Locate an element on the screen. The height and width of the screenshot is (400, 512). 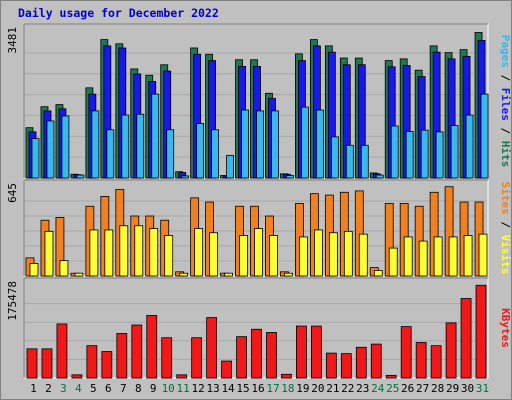
x-tick-label: 14 is located at coordinates (228, 388).